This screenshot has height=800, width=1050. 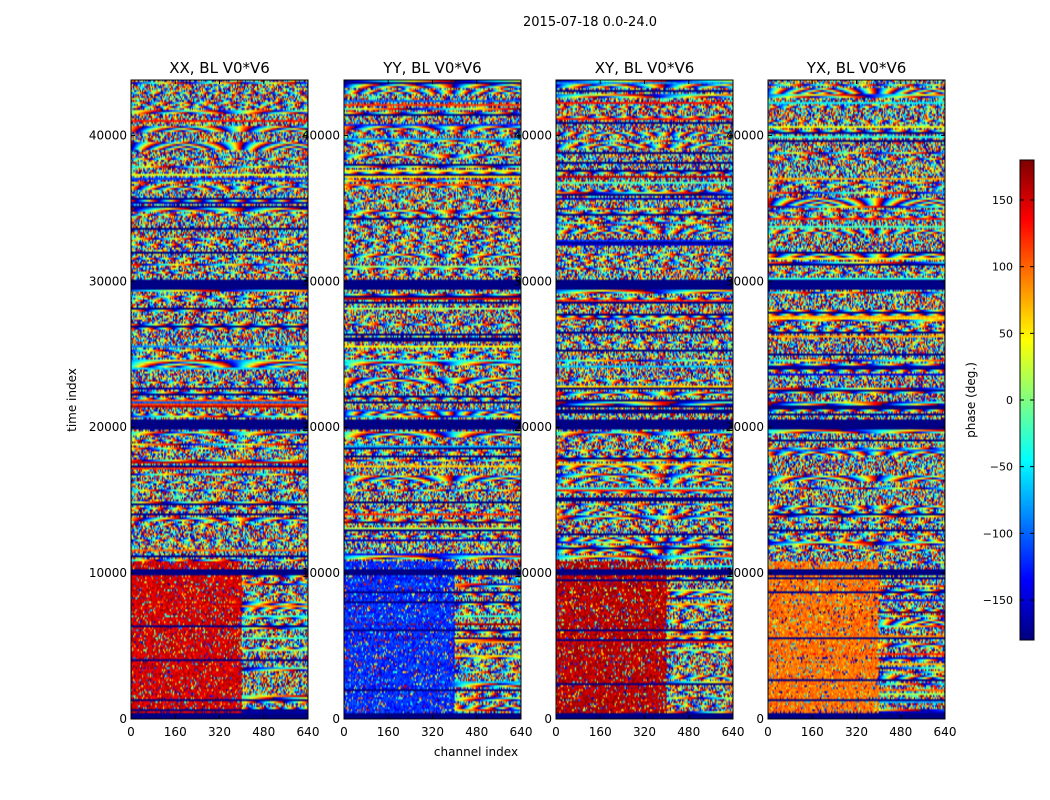 What do you see at coordinates (998, 600) in the screenshot?
I see `colorbar-tick-label: −150` at bounding box center [998, 600].